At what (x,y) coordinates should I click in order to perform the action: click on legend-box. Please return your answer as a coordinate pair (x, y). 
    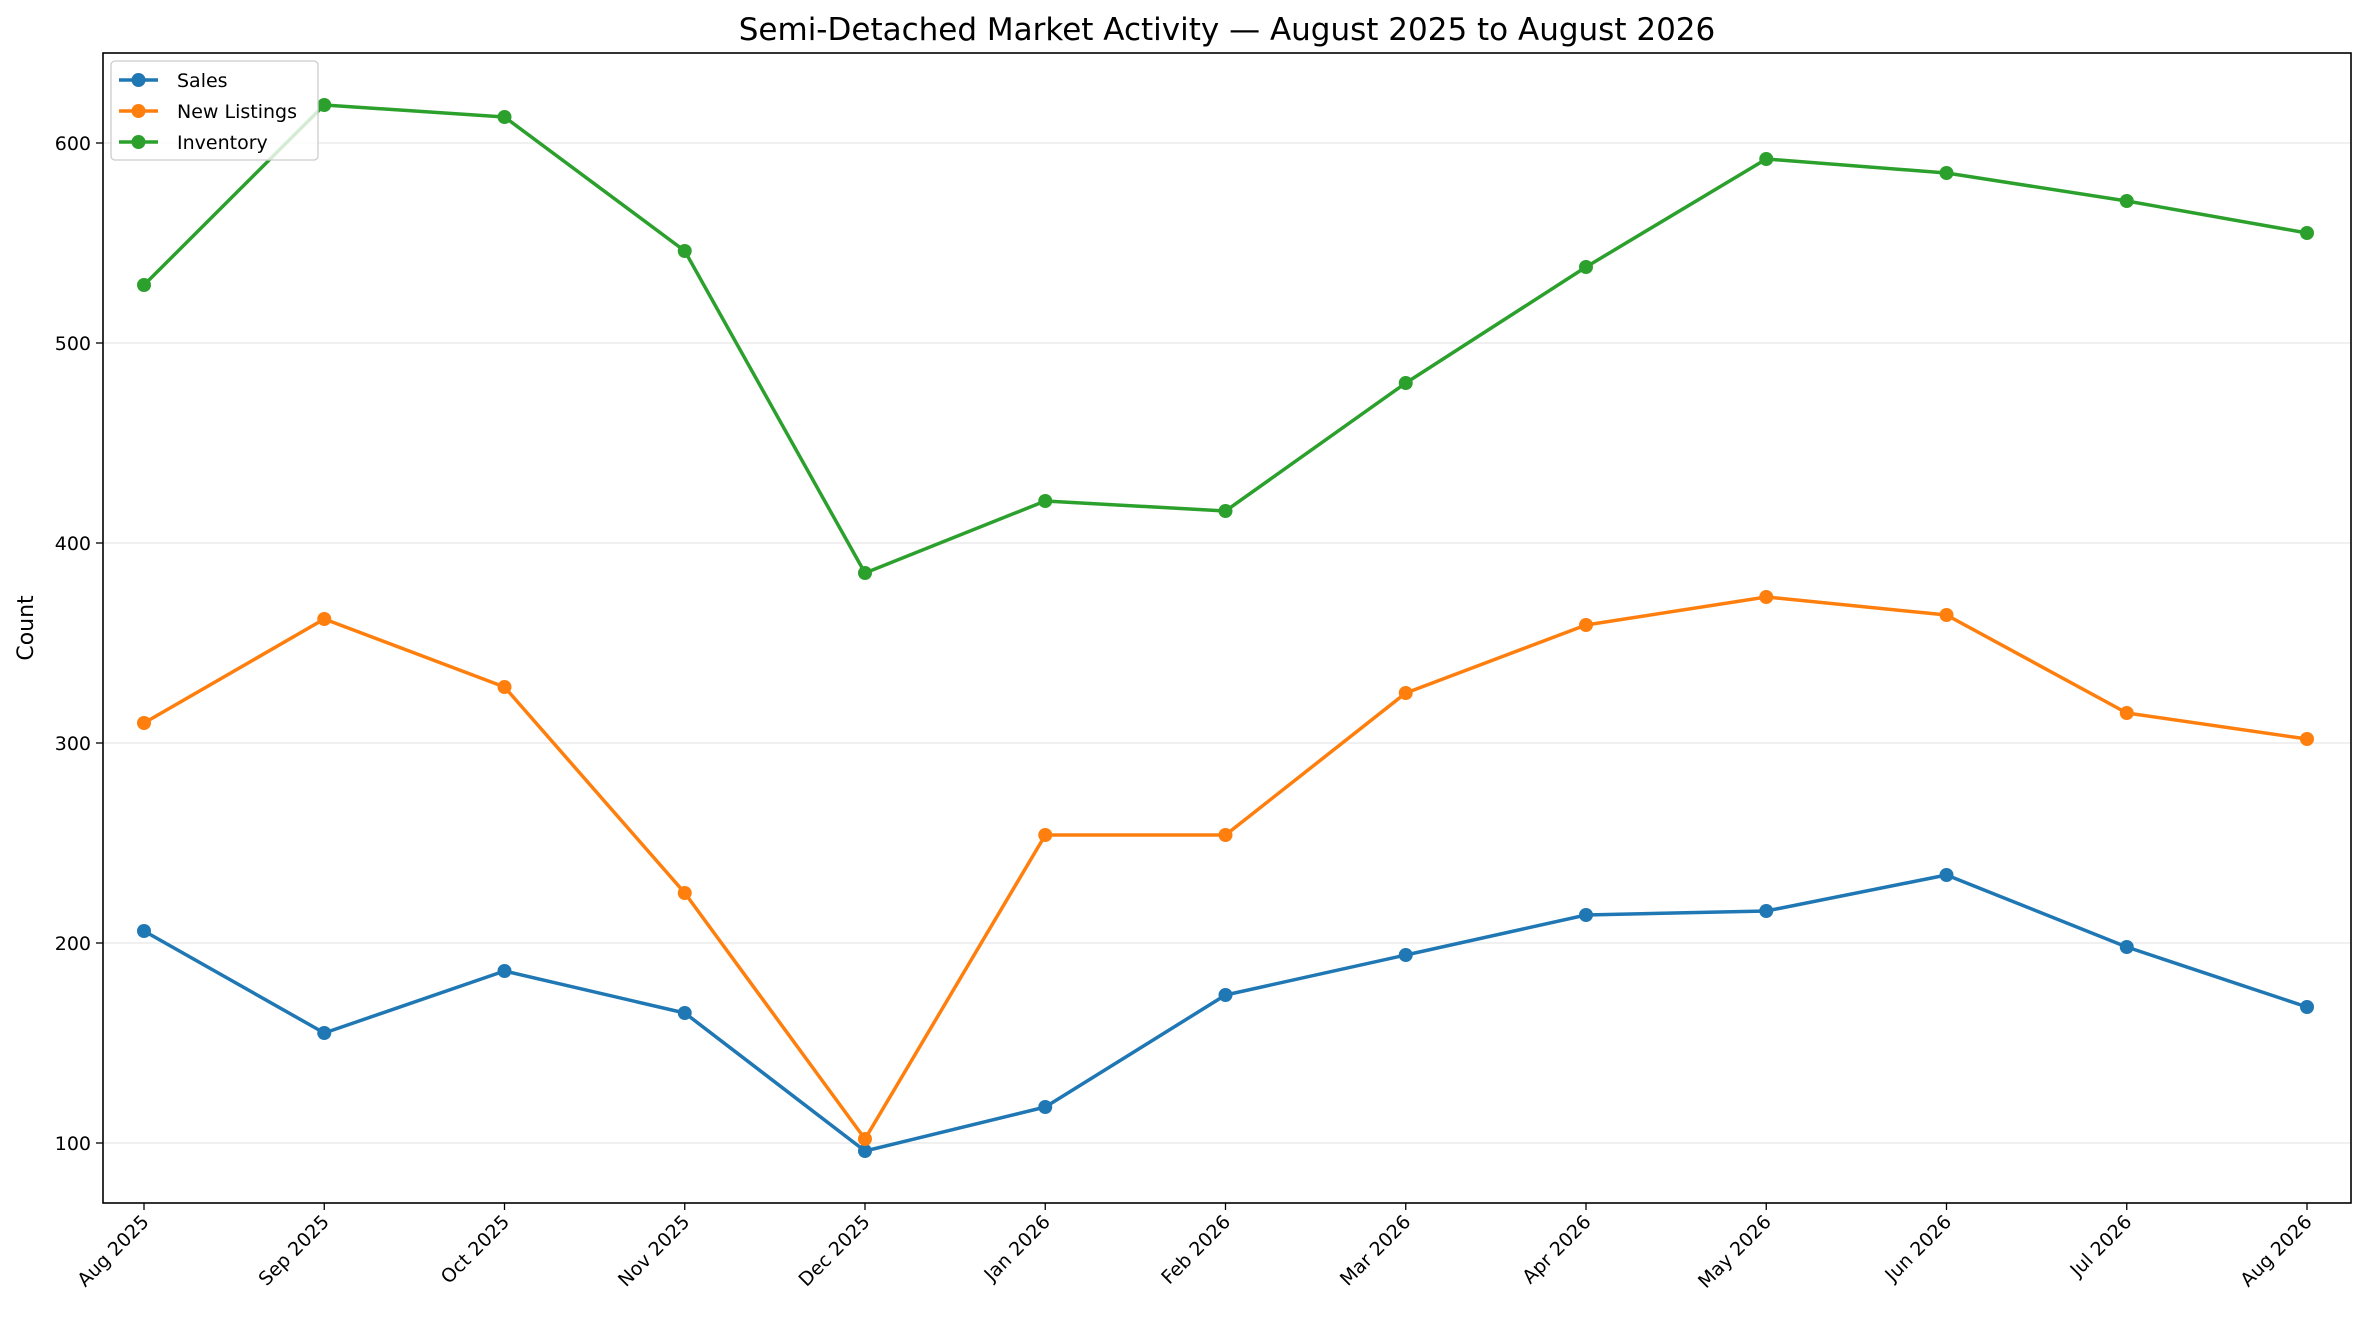
    Looking at the image, I should click on (214, 110).